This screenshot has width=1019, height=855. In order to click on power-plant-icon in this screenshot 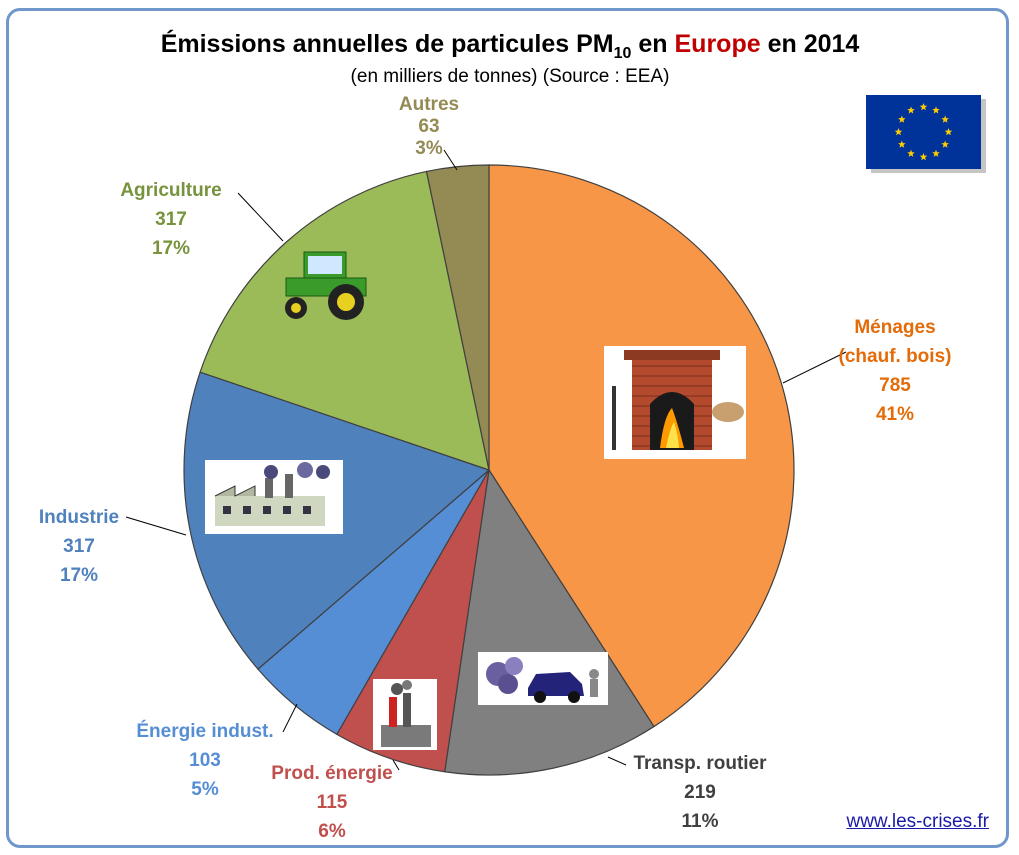, I will do `click(405, 714)`.